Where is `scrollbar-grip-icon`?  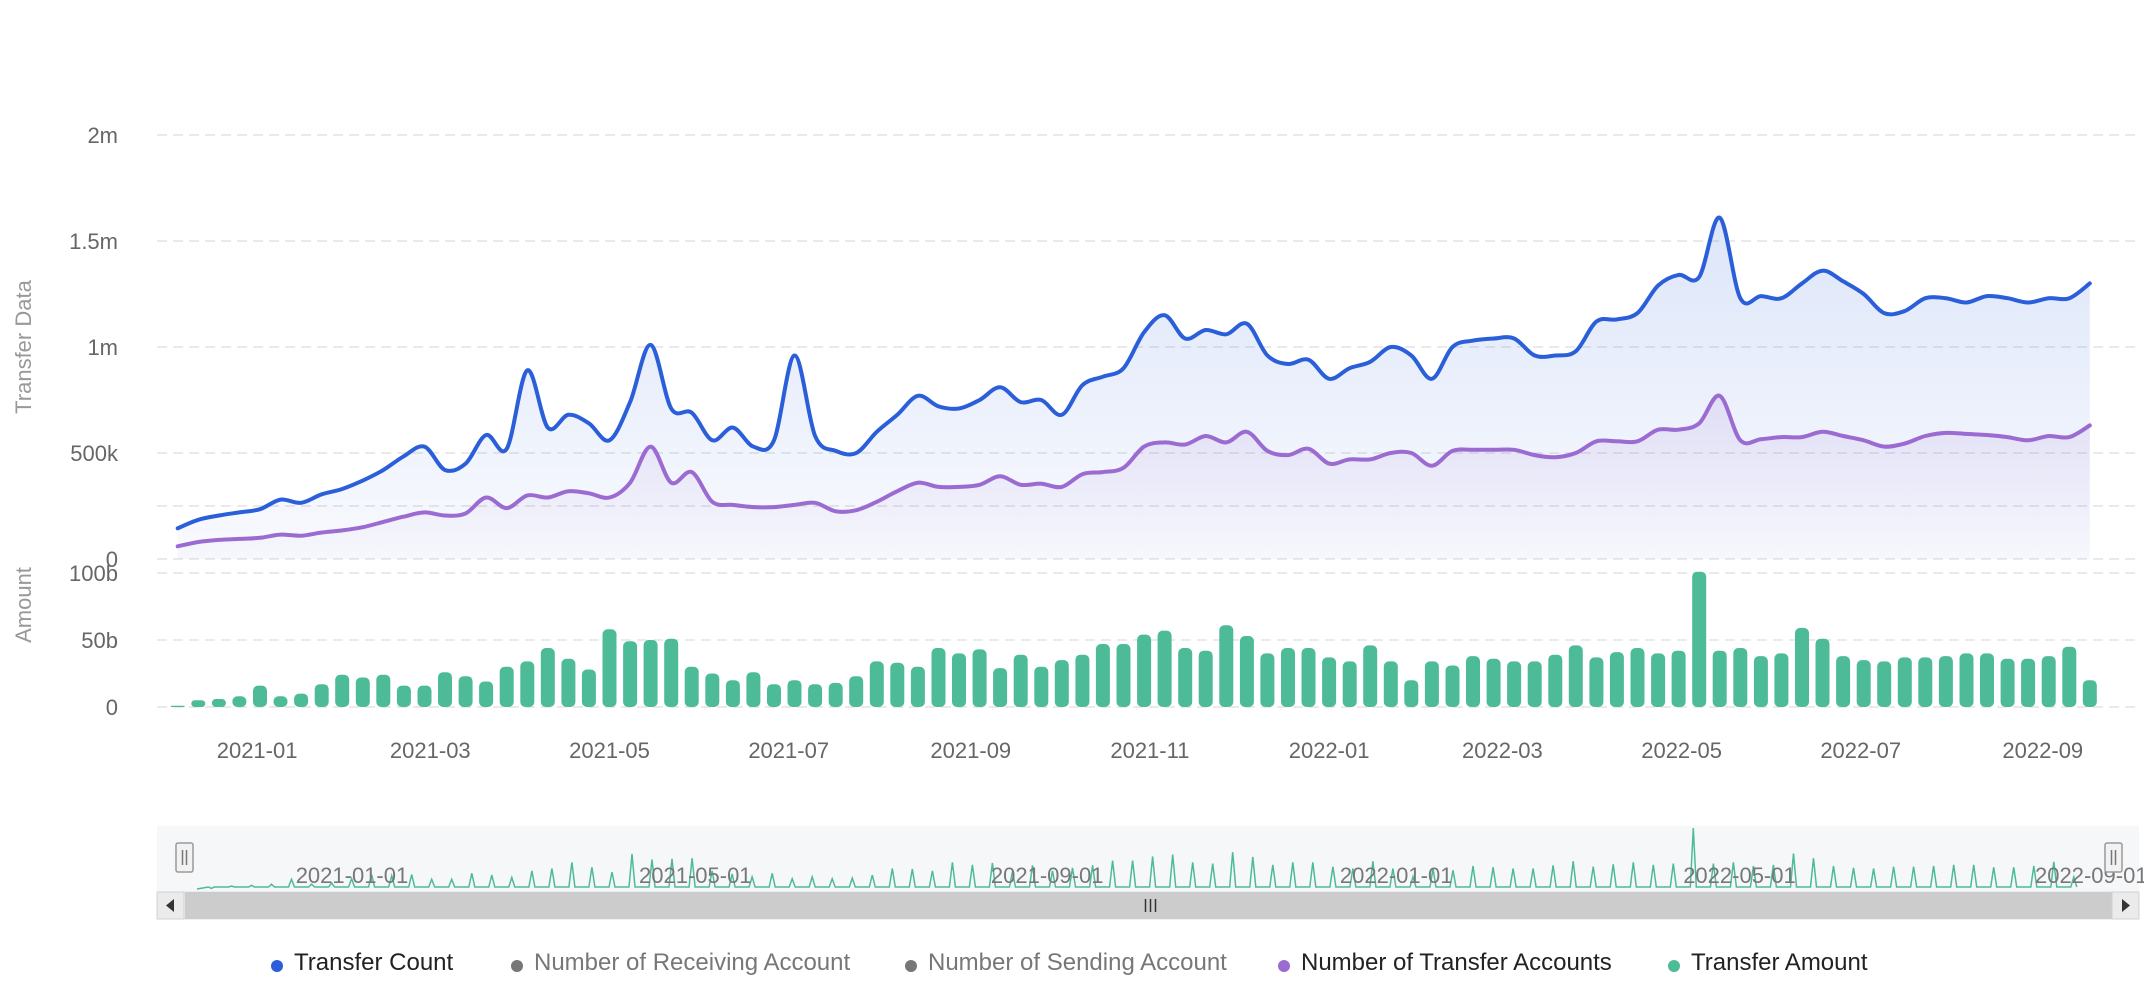 scrollbar-grip-icon is located at coordinates (1150, 905).